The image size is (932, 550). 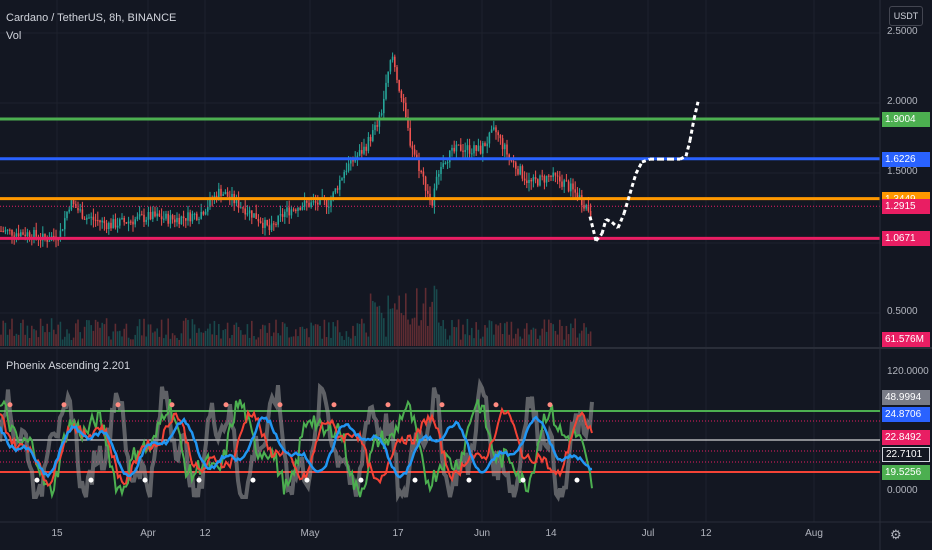 What do you see at coordinates (906, 414) in the screenshot?
I see `oscillator-value-tag: 24.8706` at bounding box center [906, 414].